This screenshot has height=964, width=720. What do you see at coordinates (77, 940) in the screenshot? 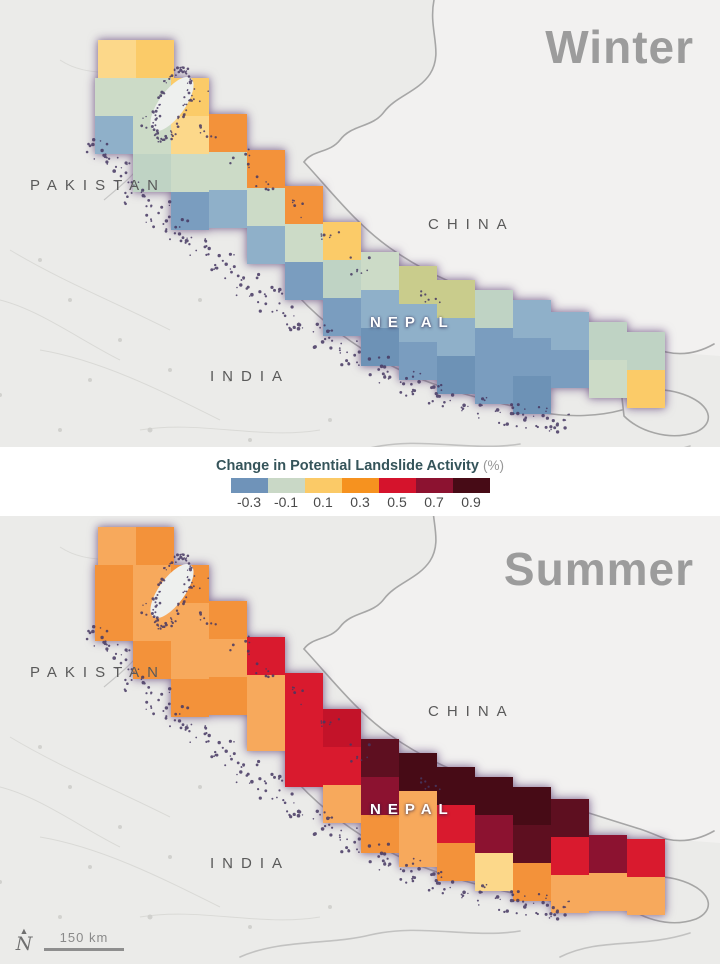
I see `scale-bar: ▲ N 150 km` at bounding box center [77, 940].